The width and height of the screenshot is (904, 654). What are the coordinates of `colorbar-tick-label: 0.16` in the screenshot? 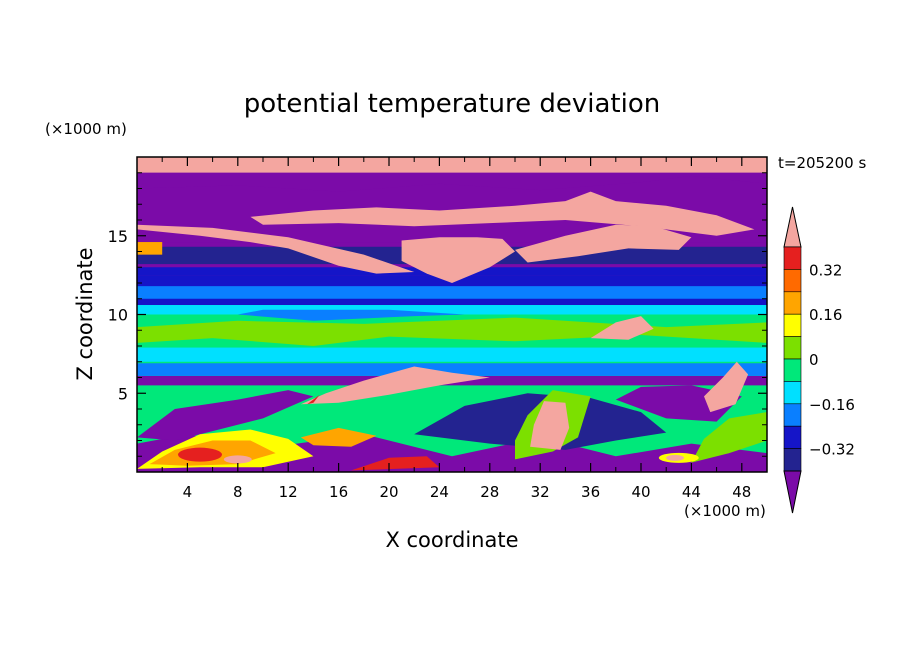 It's located at (825, 315).